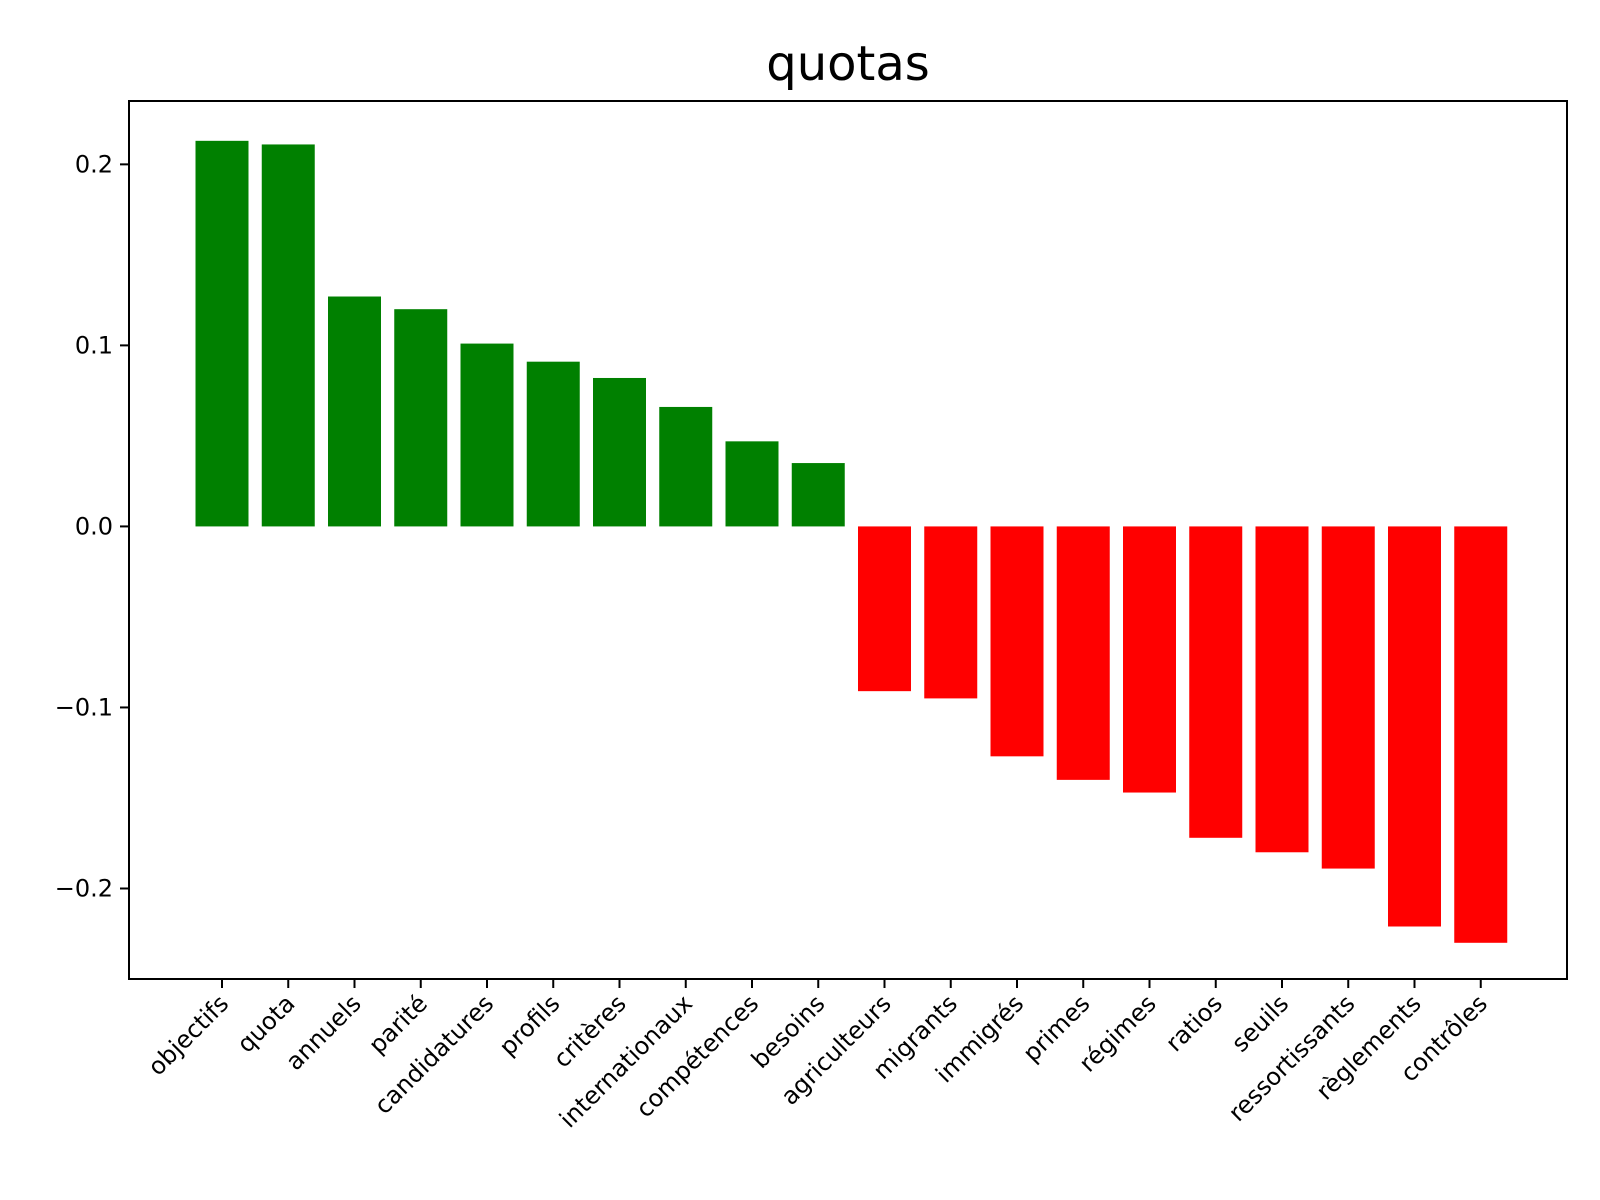 The width and height of the screenshot is (1600, 1200). Describe the element at coordinates (1414, 726) in the screenshot. I see `bar-règlements` at that location.